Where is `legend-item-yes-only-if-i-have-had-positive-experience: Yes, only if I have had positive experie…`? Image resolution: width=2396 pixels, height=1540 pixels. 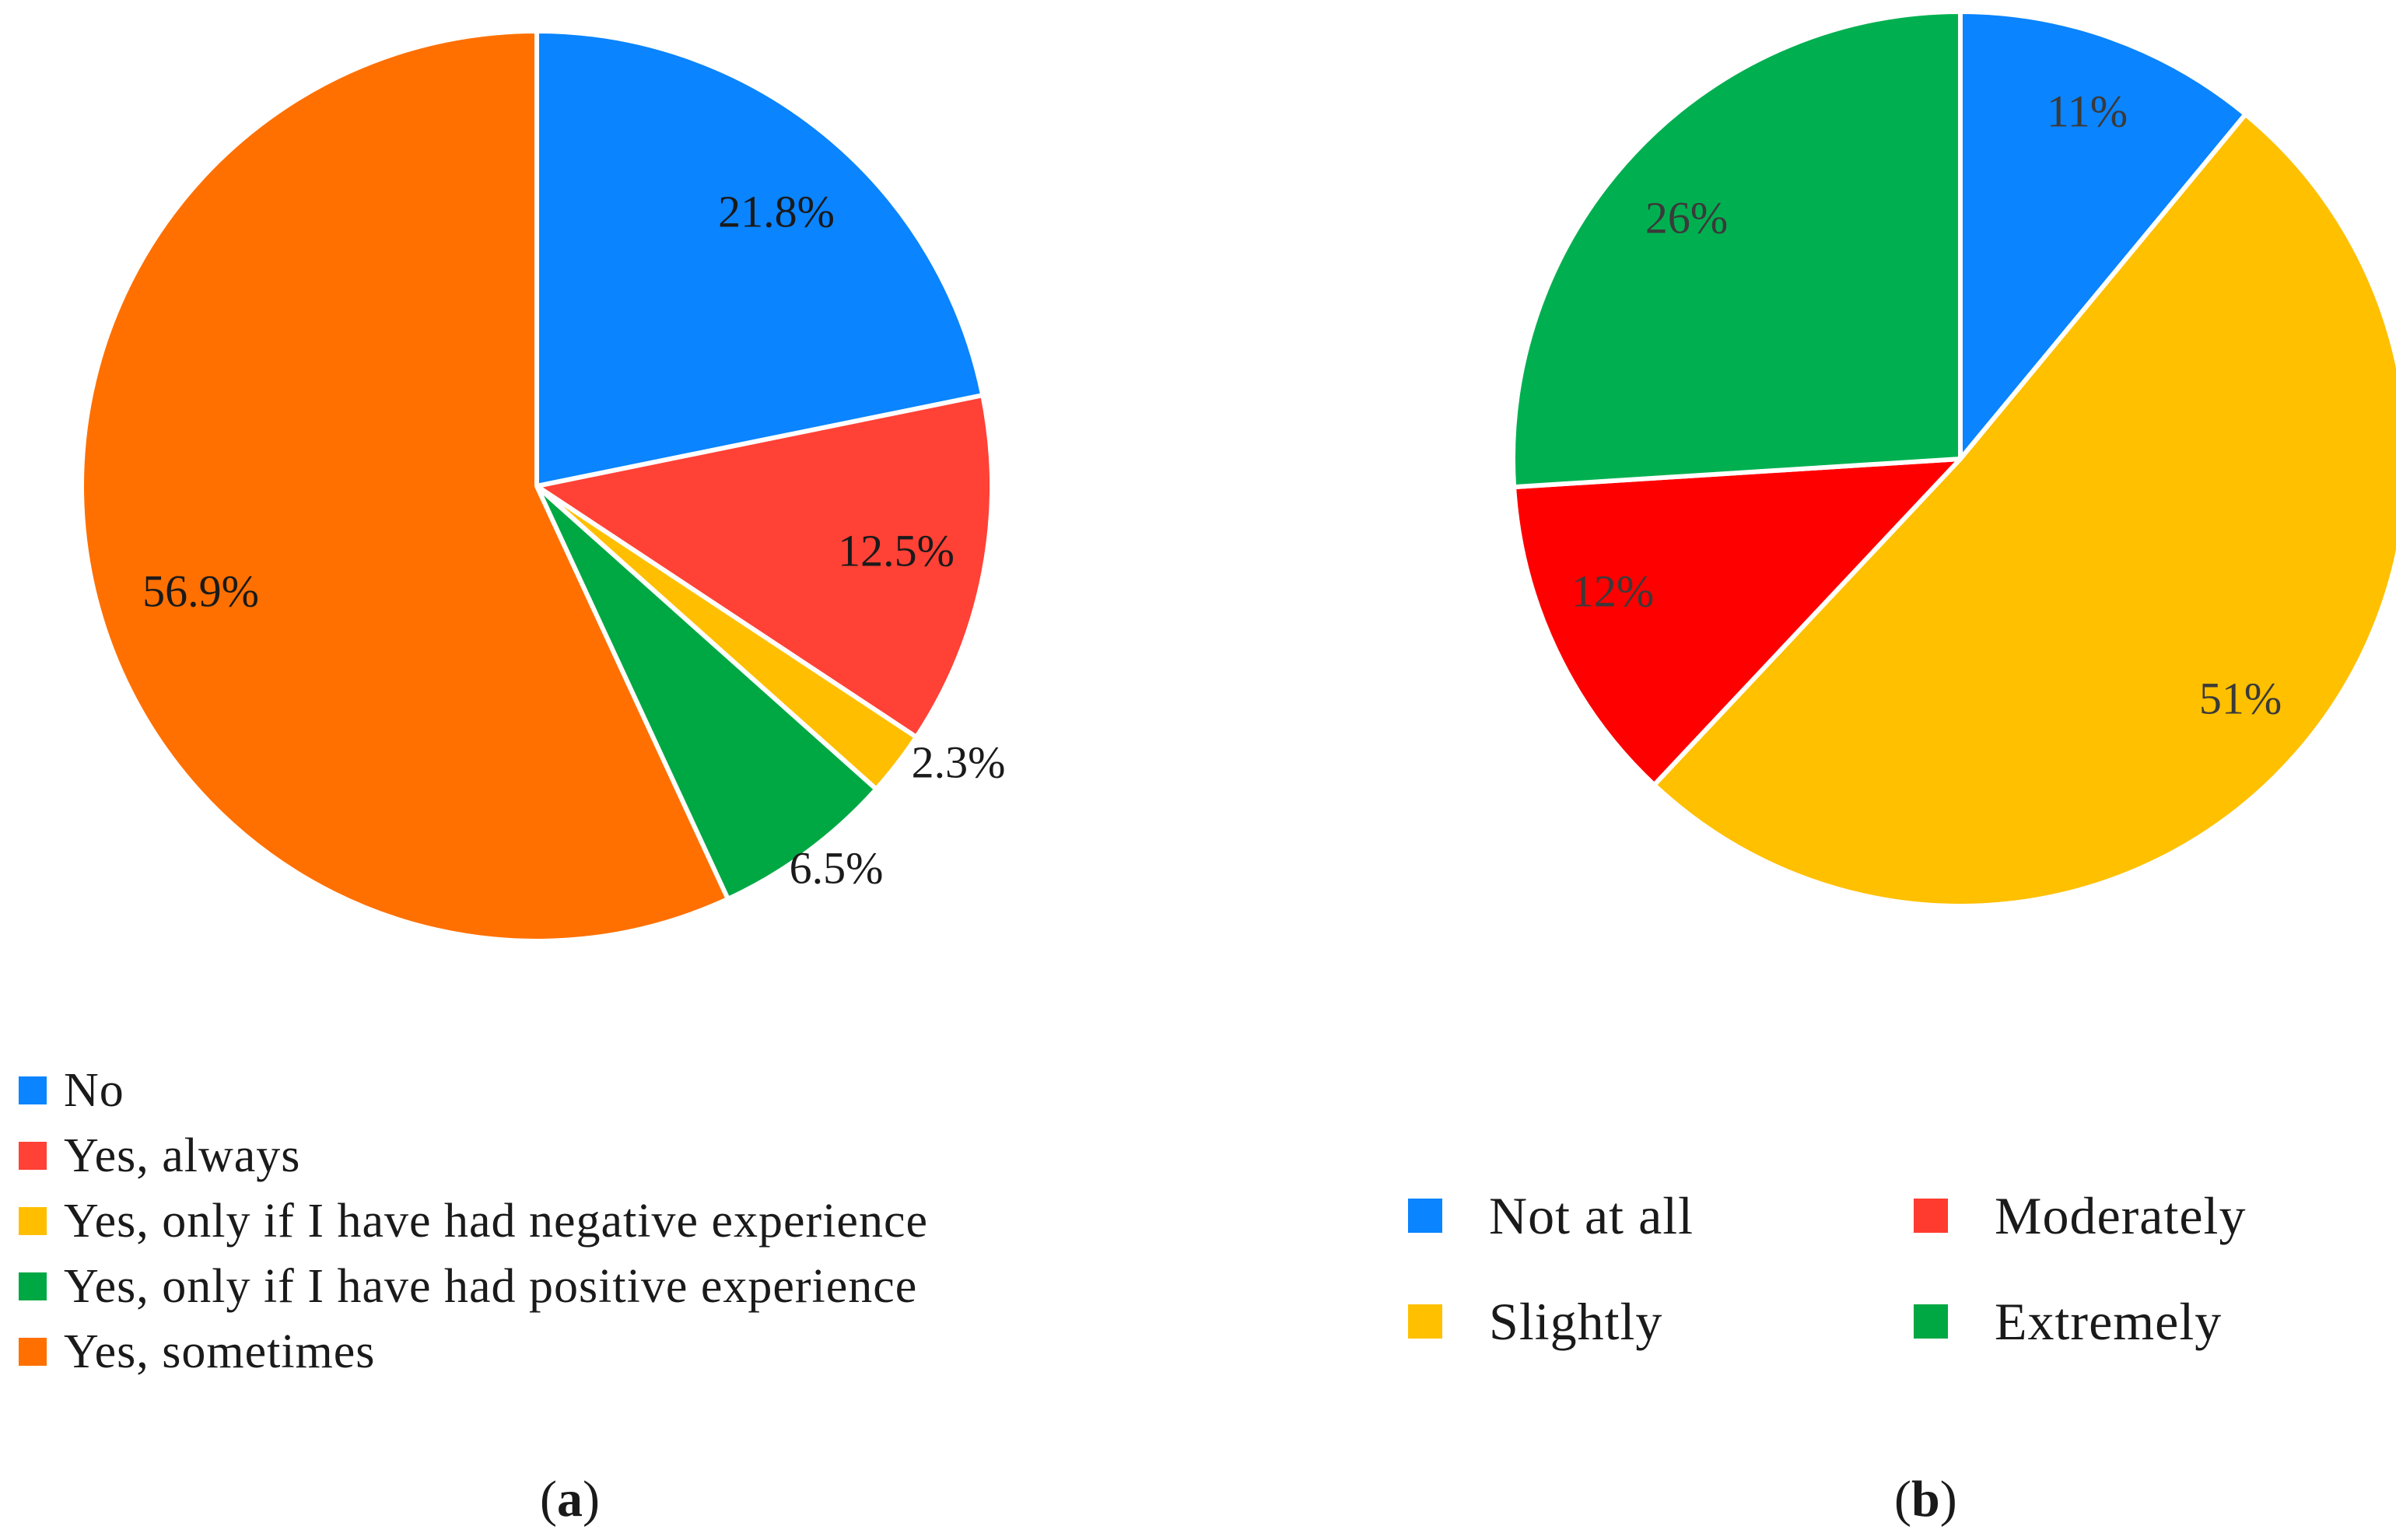 legend-item-yes-only-if-i-have-had-positive-experience: Yes, only if I have had positive experie… is located at coordinates (473, 1286).